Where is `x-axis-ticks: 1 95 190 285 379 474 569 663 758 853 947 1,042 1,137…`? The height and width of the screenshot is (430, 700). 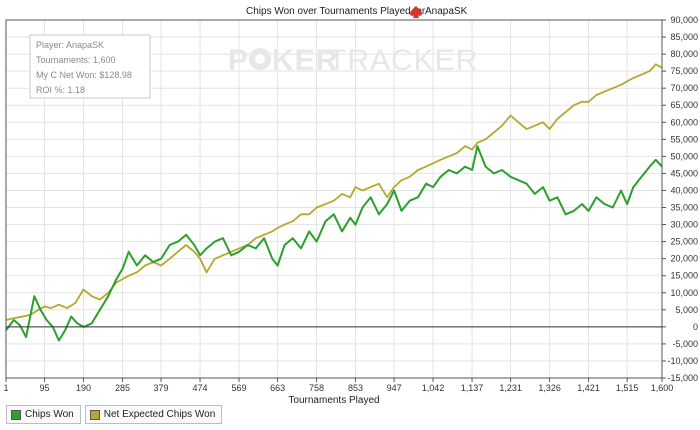
x-axis-ticks: 1 95 190 285 379 474 569 663 758 853 947 1,042 1,137… is located at coordinates (338, 385).